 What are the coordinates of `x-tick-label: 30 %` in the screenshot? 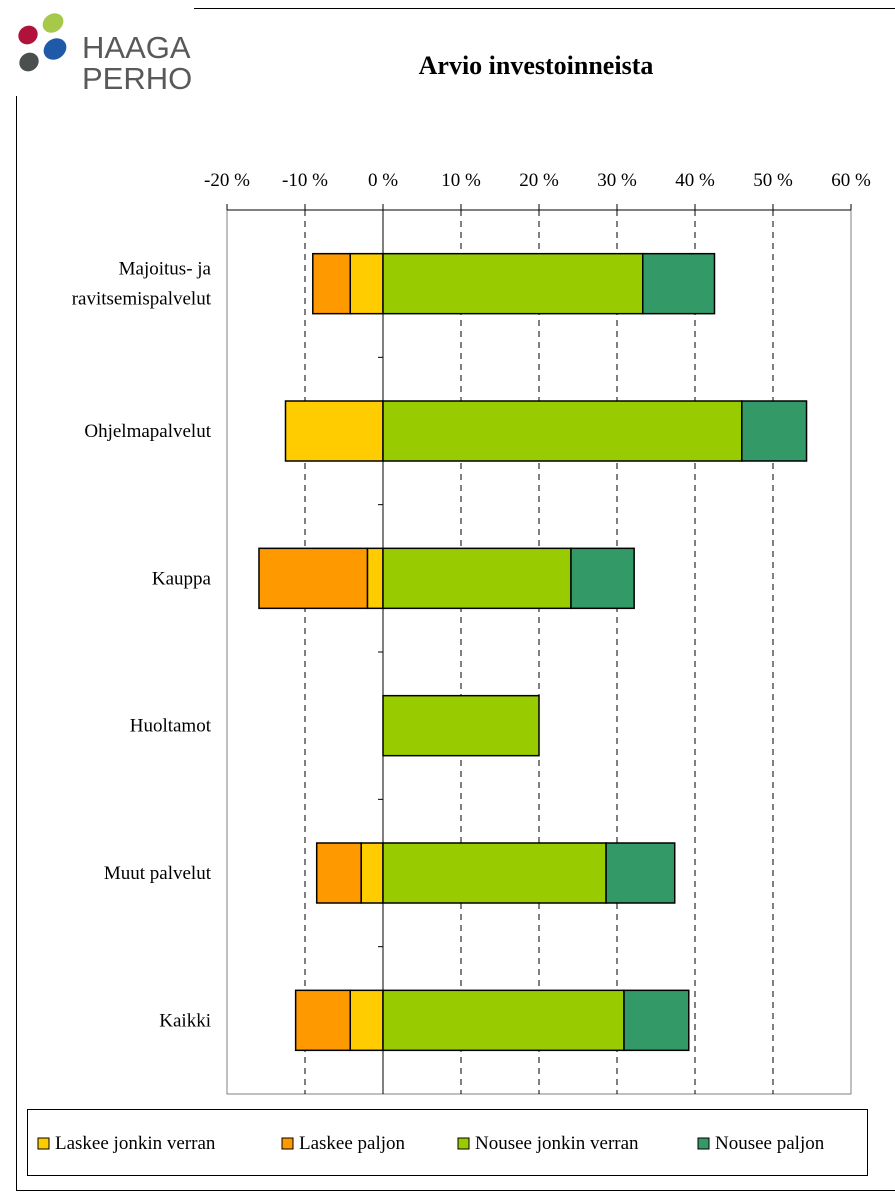 It's located at (617, 180).